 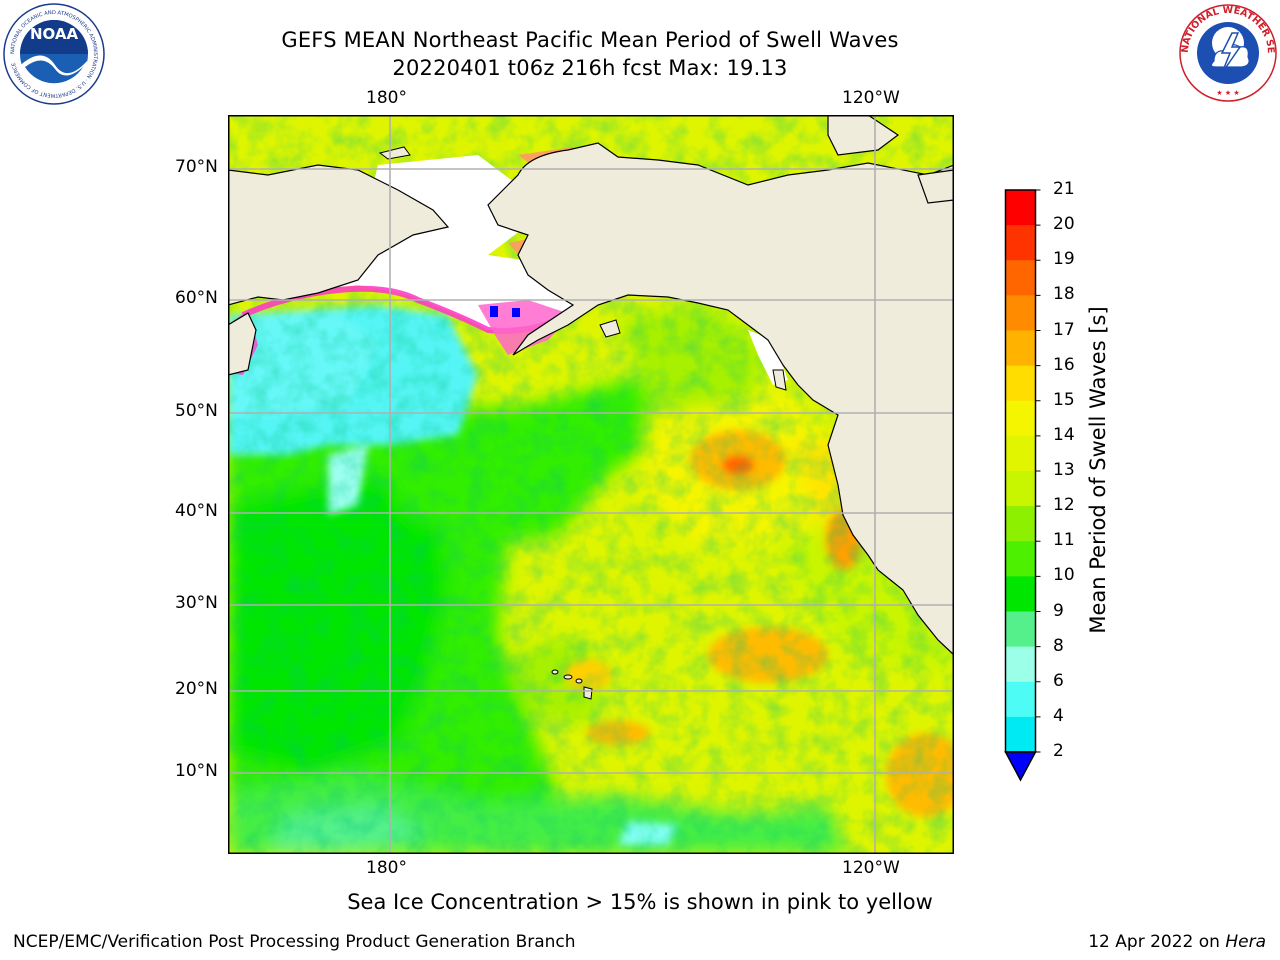 What do you see at coordinates (196, 511) in the screenshot?
I see `lat-label-40n: 40°N` at bounding box center [196, 511].